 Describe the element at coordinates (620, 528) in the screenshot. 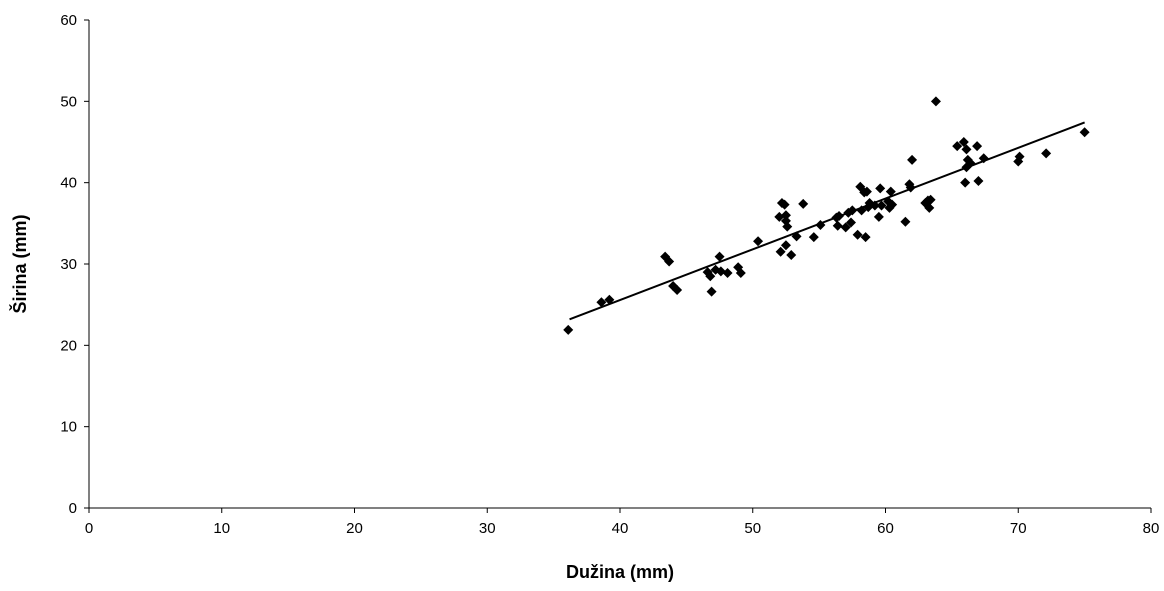

I see `x-tick-label: 40` at that location.